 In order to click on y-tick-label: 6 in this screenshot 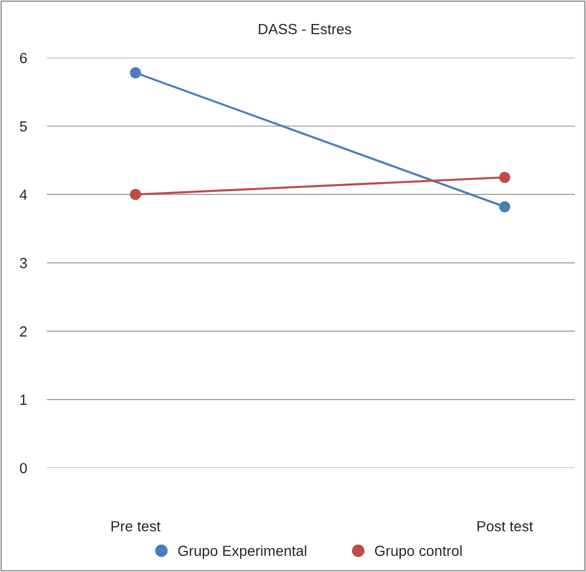, I will do `click(23, 58)`.